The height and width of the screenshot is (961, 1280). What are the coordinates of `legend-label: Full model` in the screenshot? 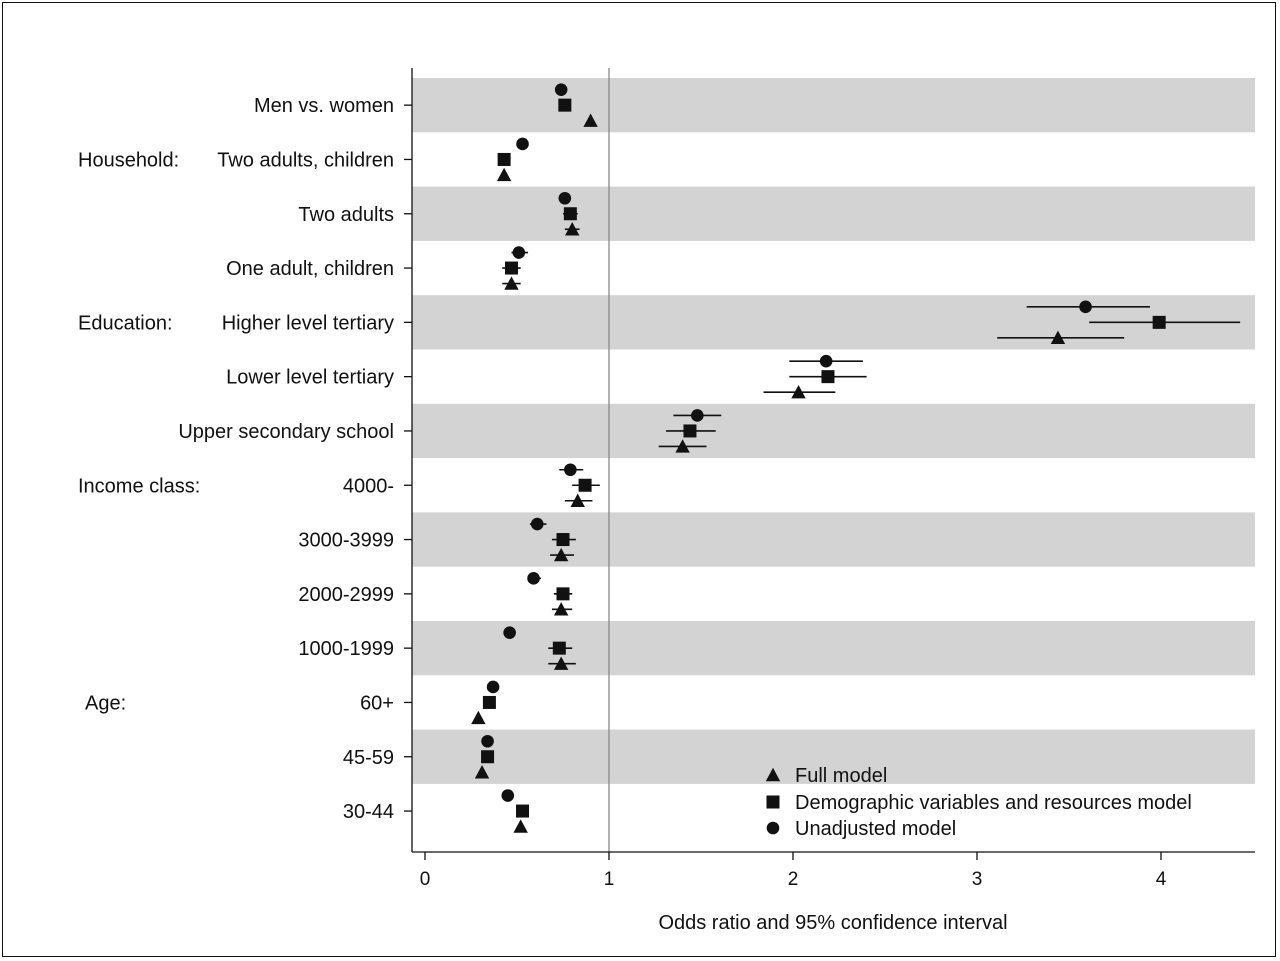 It's located at (841, 776).